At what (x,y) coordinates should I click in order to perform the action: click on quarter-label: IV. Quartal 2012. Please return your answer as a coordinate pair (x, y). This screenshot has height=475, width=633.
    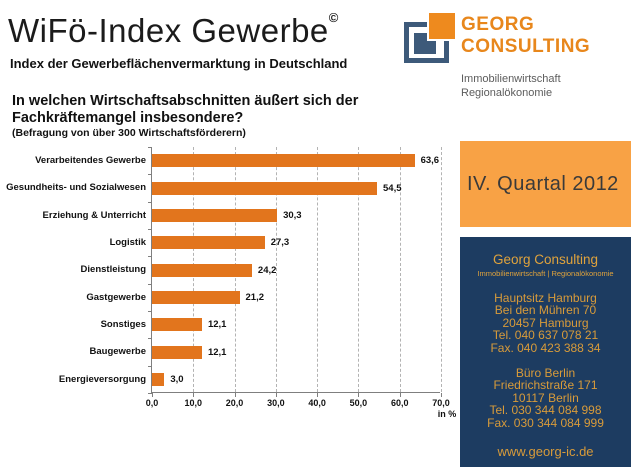
    Looking at the image, I should click on (543, 183).